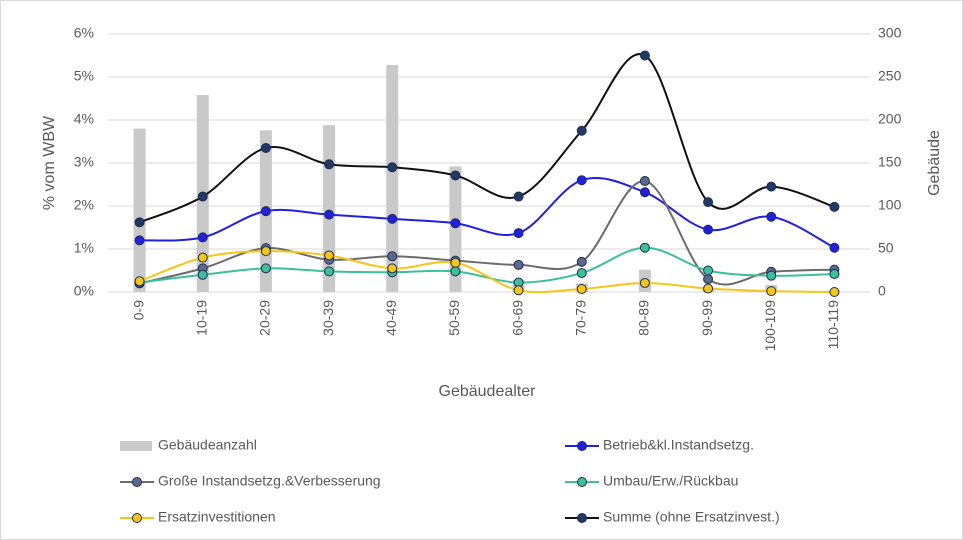 This screenshot has width=963, height=540. Describe the element at coordinates (644, 318) in the screenshot. I see `x-tick-label: 80-89` at that location.